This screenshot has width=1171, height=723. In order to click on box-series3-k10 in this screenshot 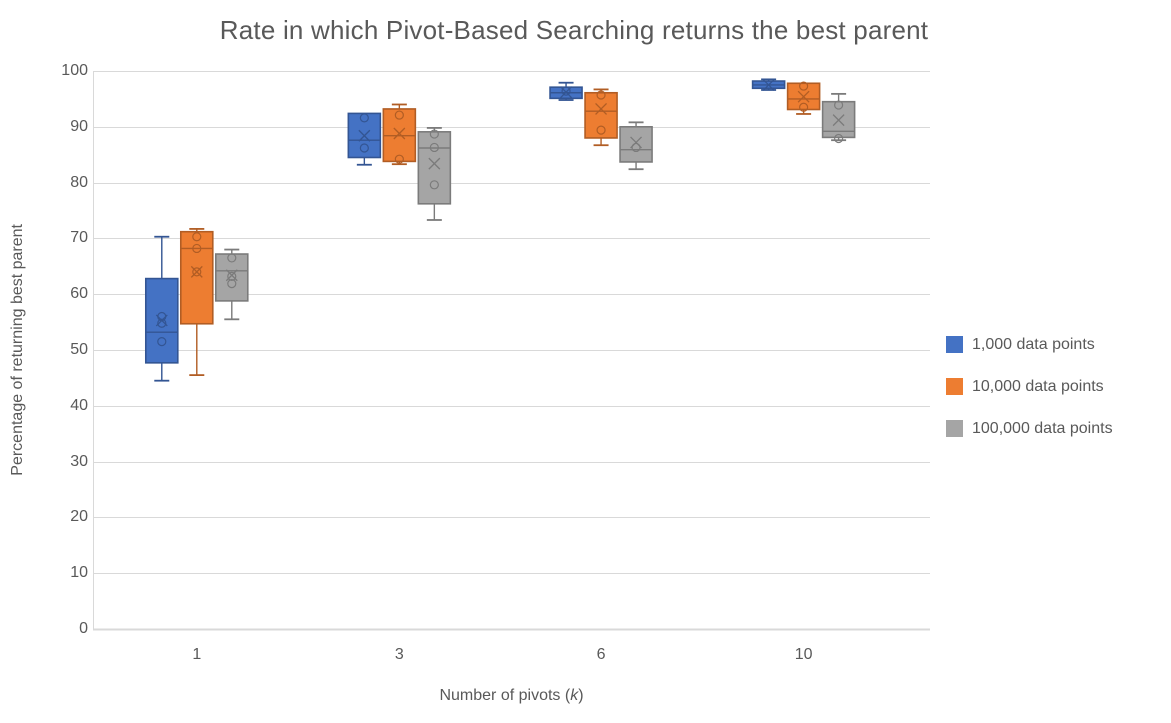, I will do `click(838, 118)`.